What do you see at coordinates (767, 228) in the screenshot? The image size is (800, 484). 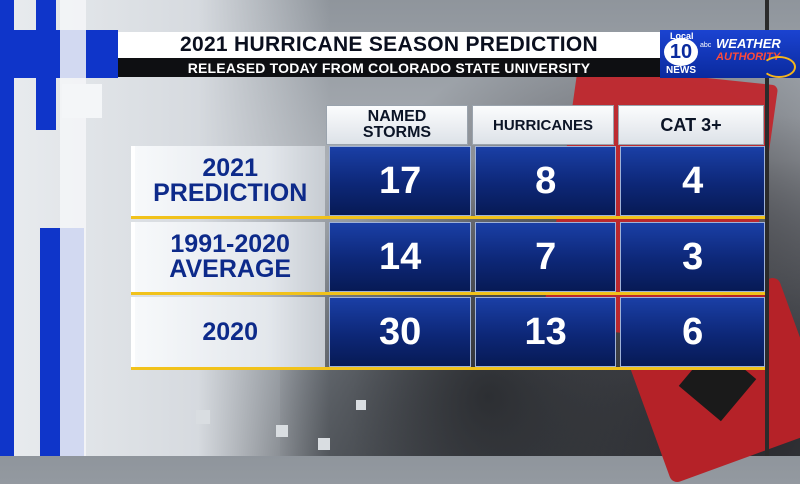 I see `flag-pole` at bounding box center [767, 228].